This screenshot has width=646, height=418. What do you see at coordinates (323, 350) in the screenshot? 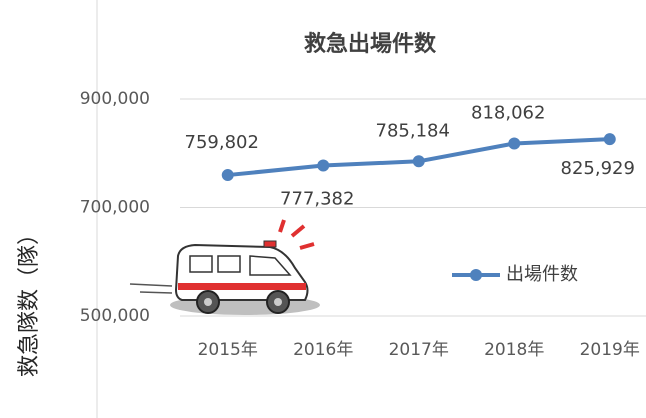
I see `x-tick-label: 2016年` at bounding box center [323, 350].